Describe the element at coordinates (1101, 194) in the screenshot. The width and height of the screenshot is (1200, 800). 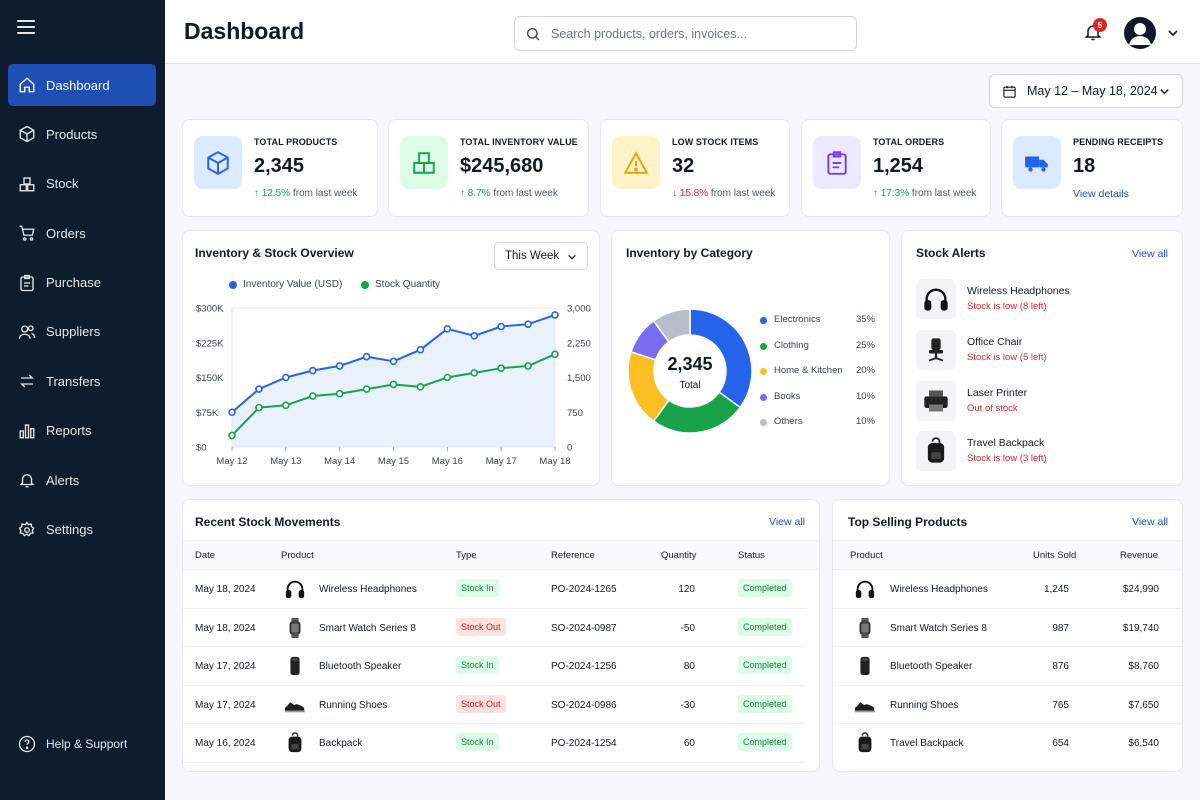
I see `view-details-link: View details` at that location.